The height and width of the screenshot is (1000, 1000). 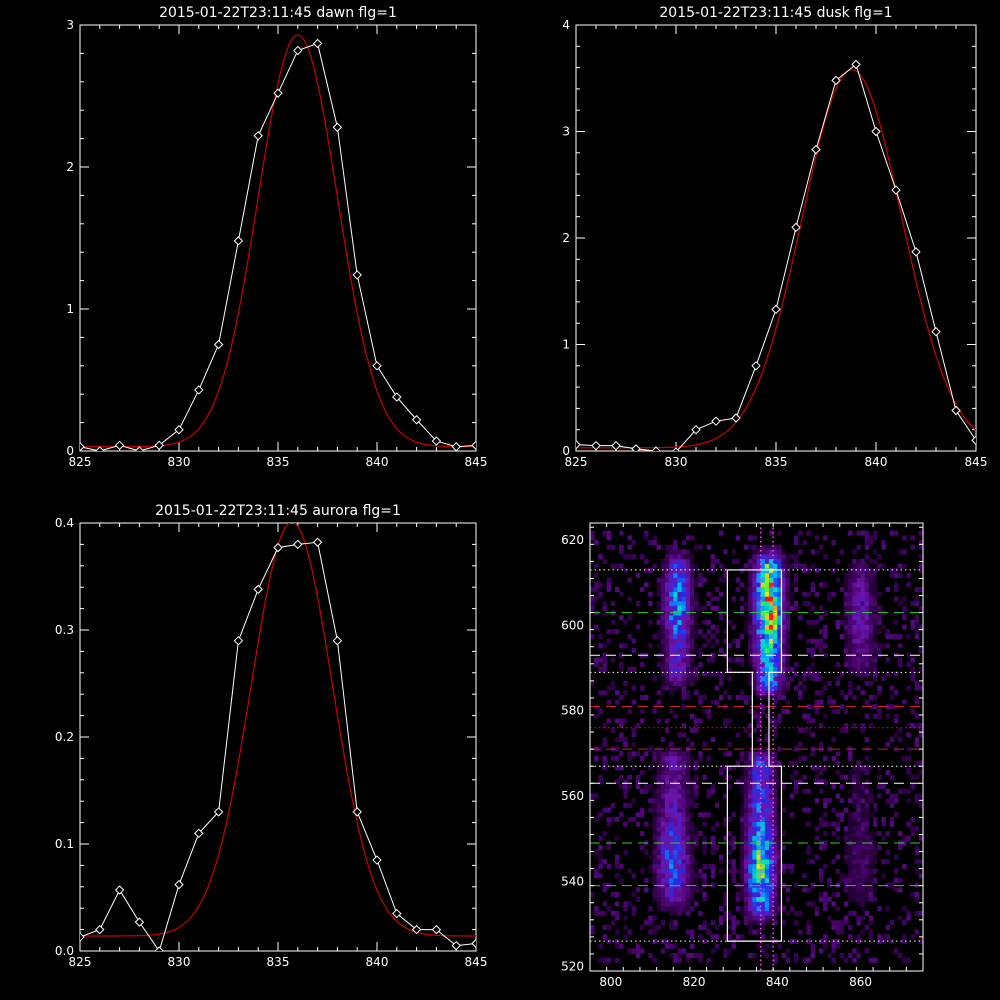 What do you see at coordinates (566, 25) in the screenshot?
I see `y-tick-label: 4` at bounding box center [566, 25].